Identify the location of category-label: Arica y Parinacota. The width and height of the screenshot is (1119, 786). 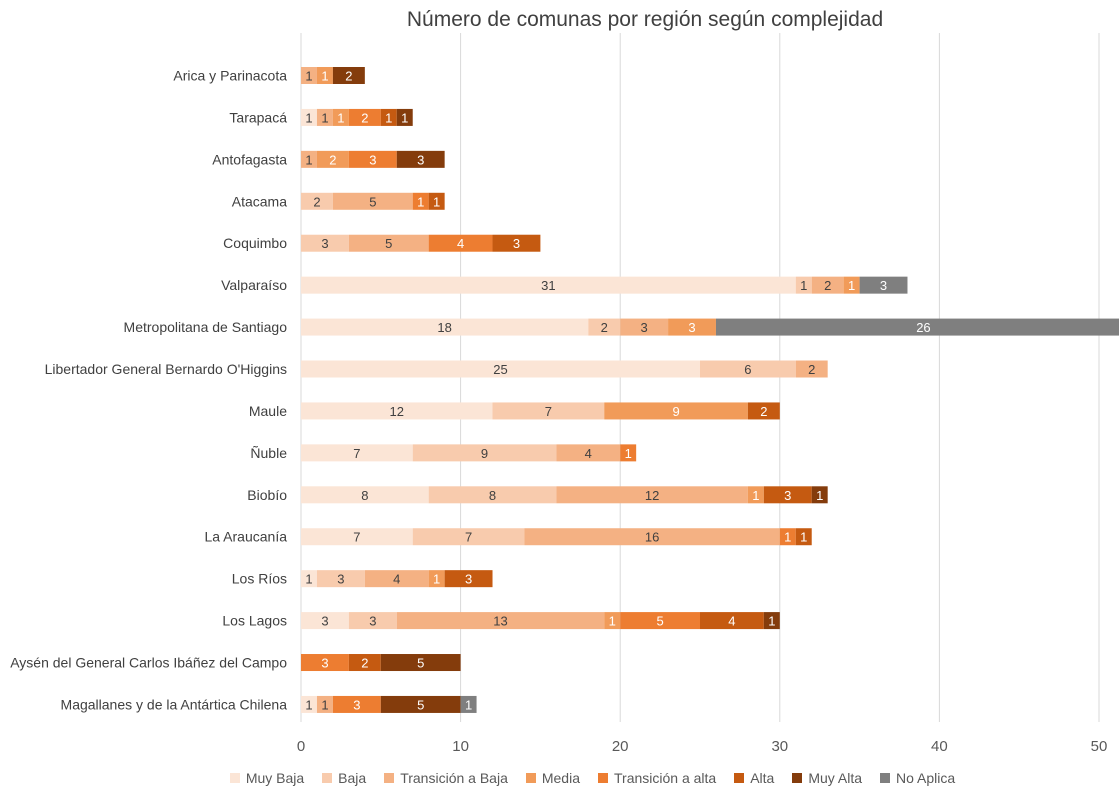
(230, 76).